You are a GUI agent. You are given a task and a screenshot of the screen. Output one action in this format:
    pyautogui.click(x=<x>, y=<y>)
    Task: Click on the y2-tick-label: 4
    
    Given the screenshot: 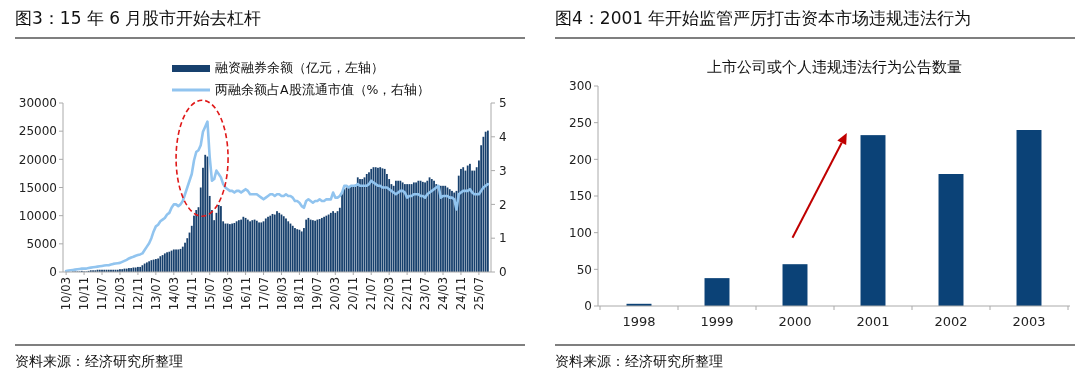 What is the action you would take?
    pyautogui.click(x=503, y=137)
    